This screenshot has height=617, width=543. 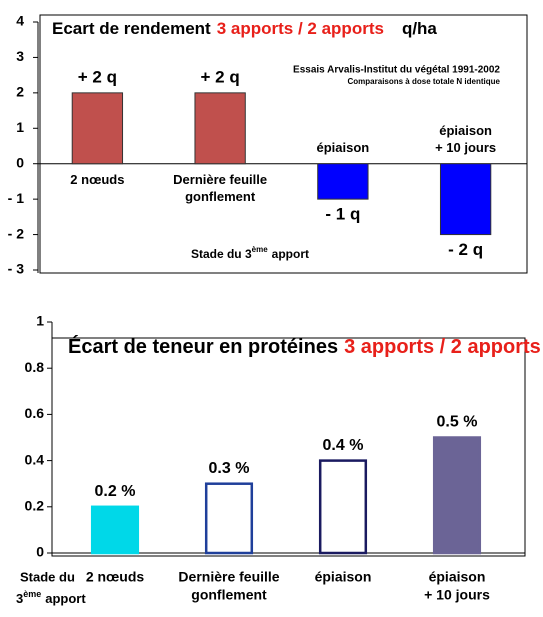 I want to click on y-tick-label: 0.2, so click(x=35, y=506).